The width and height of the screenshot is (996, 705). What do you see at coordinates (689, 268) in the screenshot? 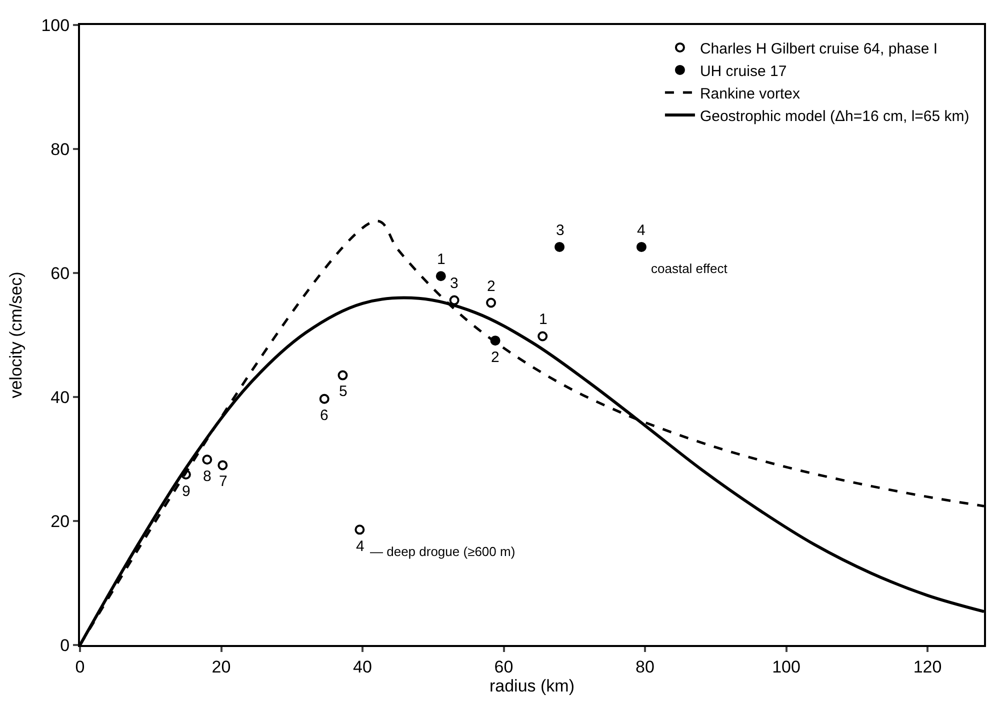
I see `annotation: coastal effect` at bounding box center [689, 268].